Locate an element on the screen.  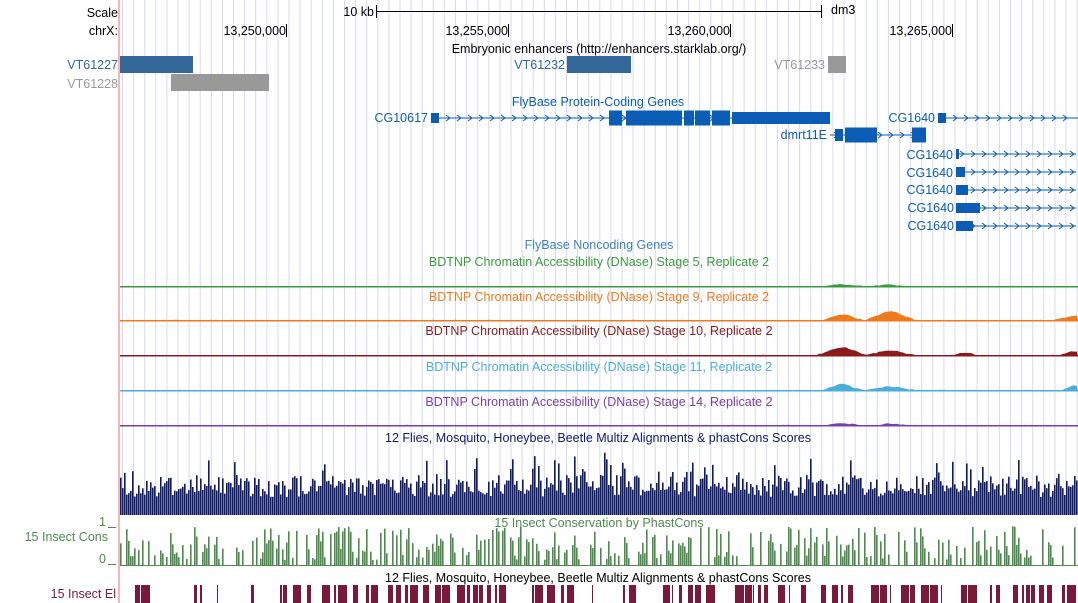
gene-label-cg1640-3: CG1640 is located at coordinates (929, 173).